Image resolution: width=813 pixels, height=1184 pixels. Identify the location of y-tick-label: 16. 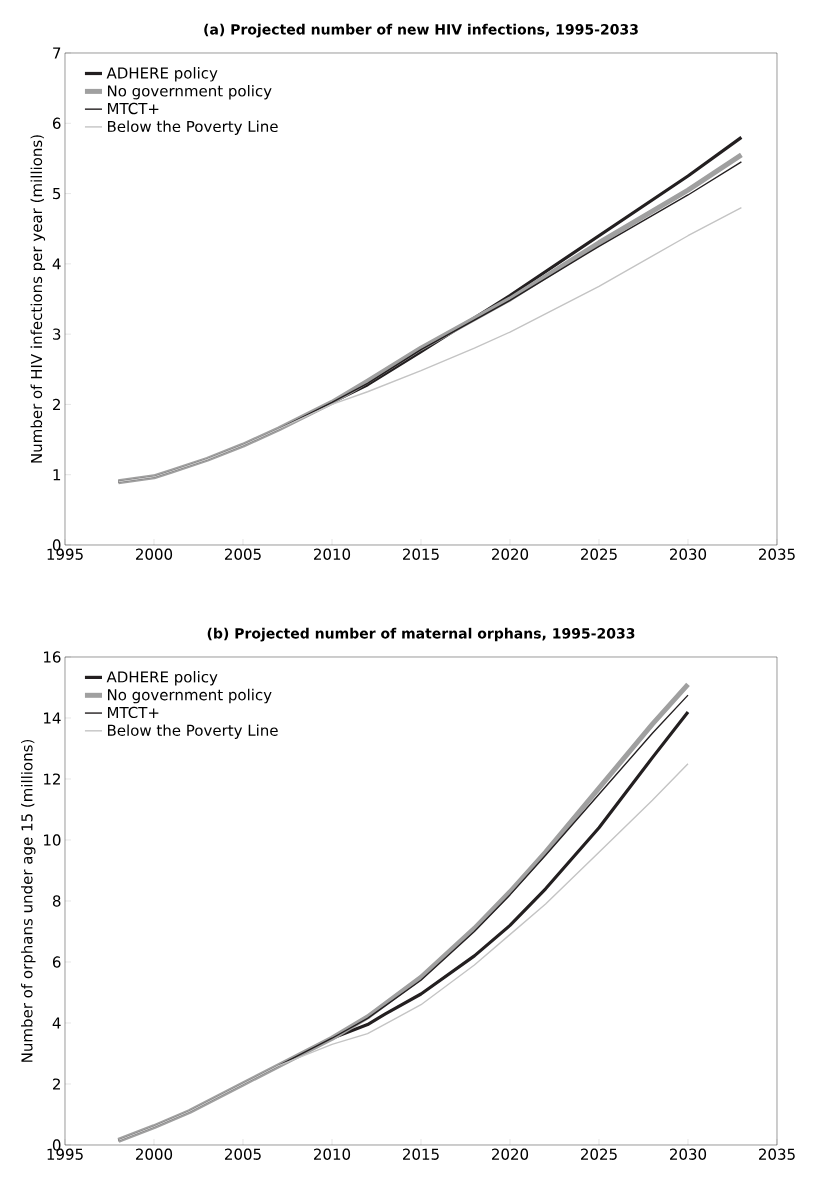
(52, 657).